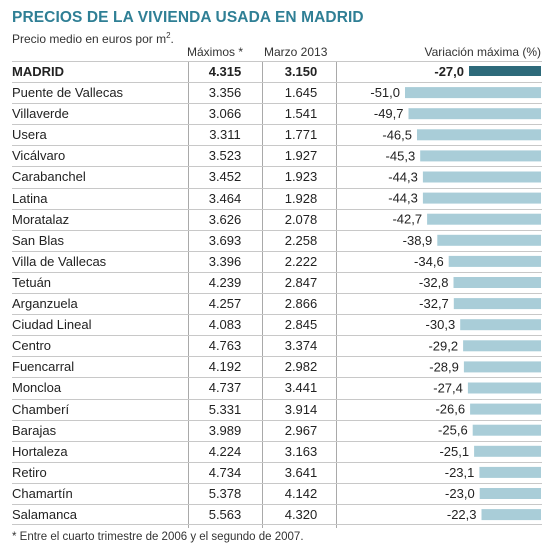  What do you see at coordinates (277, 176) in the screenshot?
I see `table-row: Carabanchel 3.452 1.923` at bounding box center [277, 176].